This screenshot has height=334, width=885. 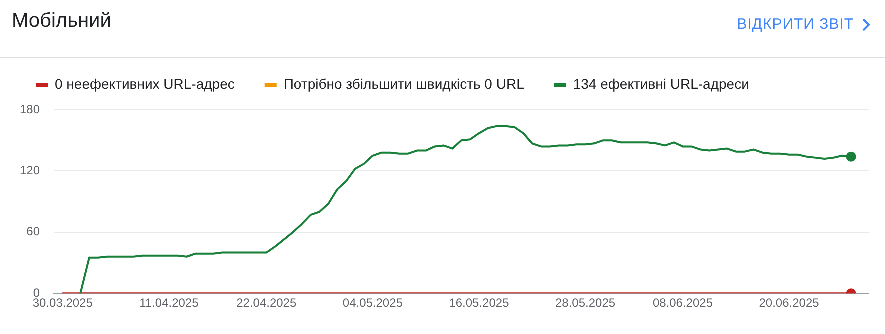 I want to click on legend-label: 0 неефективних URL-адрес, so click(x=145, y=84).